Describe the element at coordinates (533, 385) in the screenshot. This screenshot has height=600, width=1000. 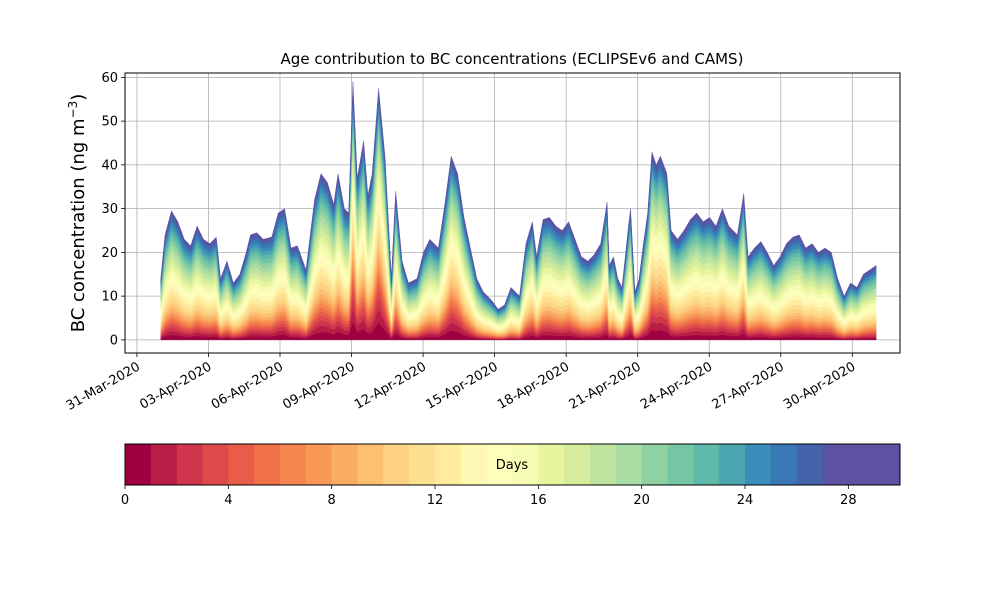
I see `x-tick-label: 18-Apr-2020` at that location.